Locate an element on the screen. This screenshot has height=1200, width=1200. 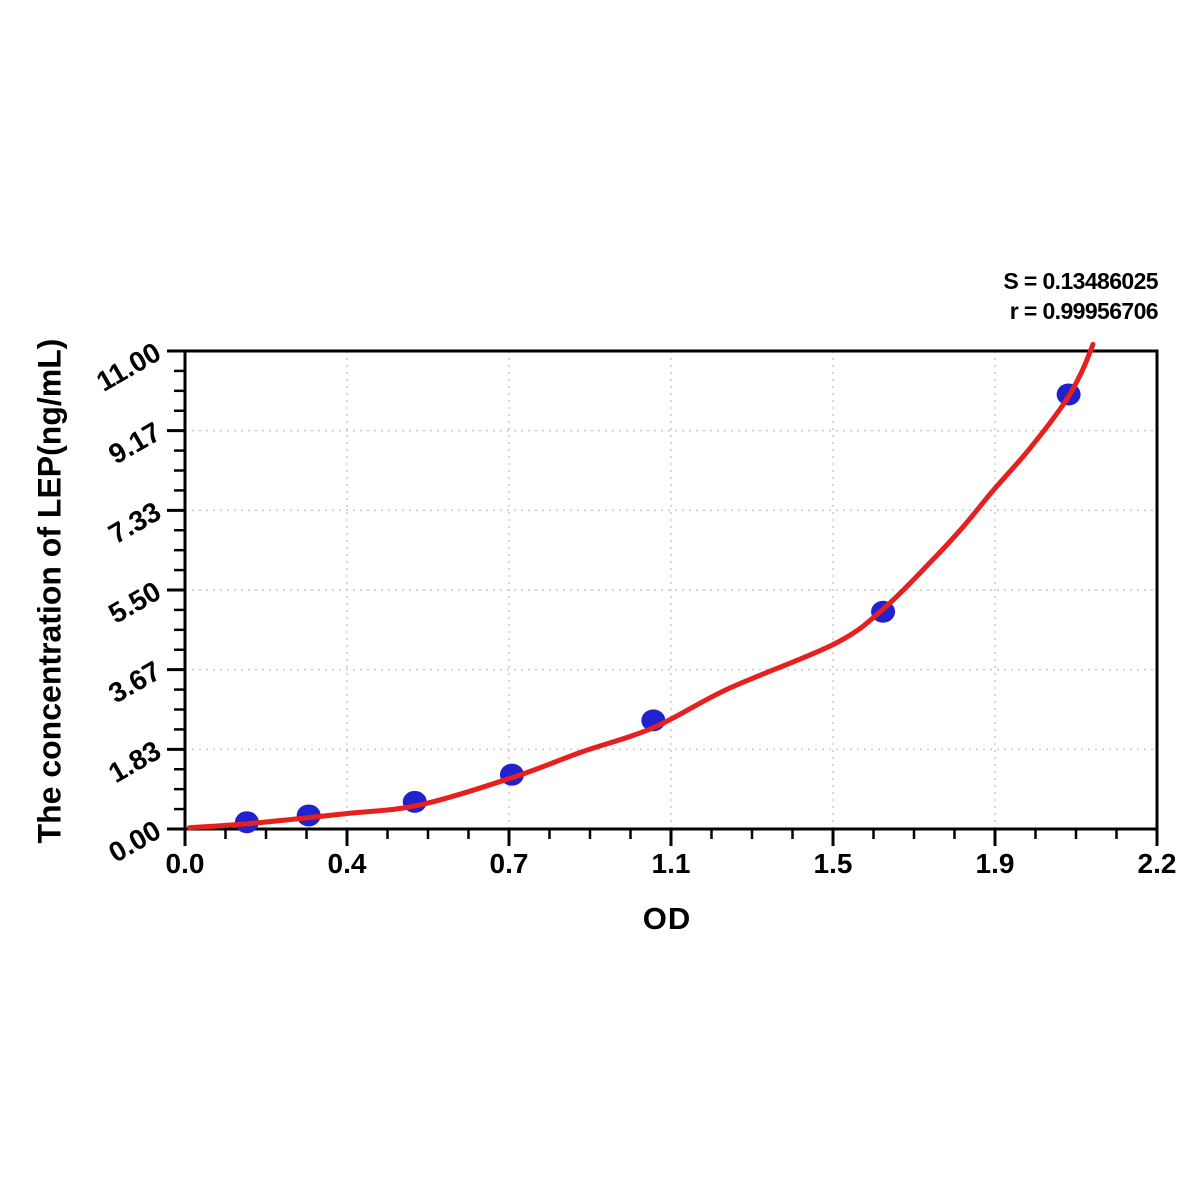
x-axis-title: OD is located at coordinates (667, 918).